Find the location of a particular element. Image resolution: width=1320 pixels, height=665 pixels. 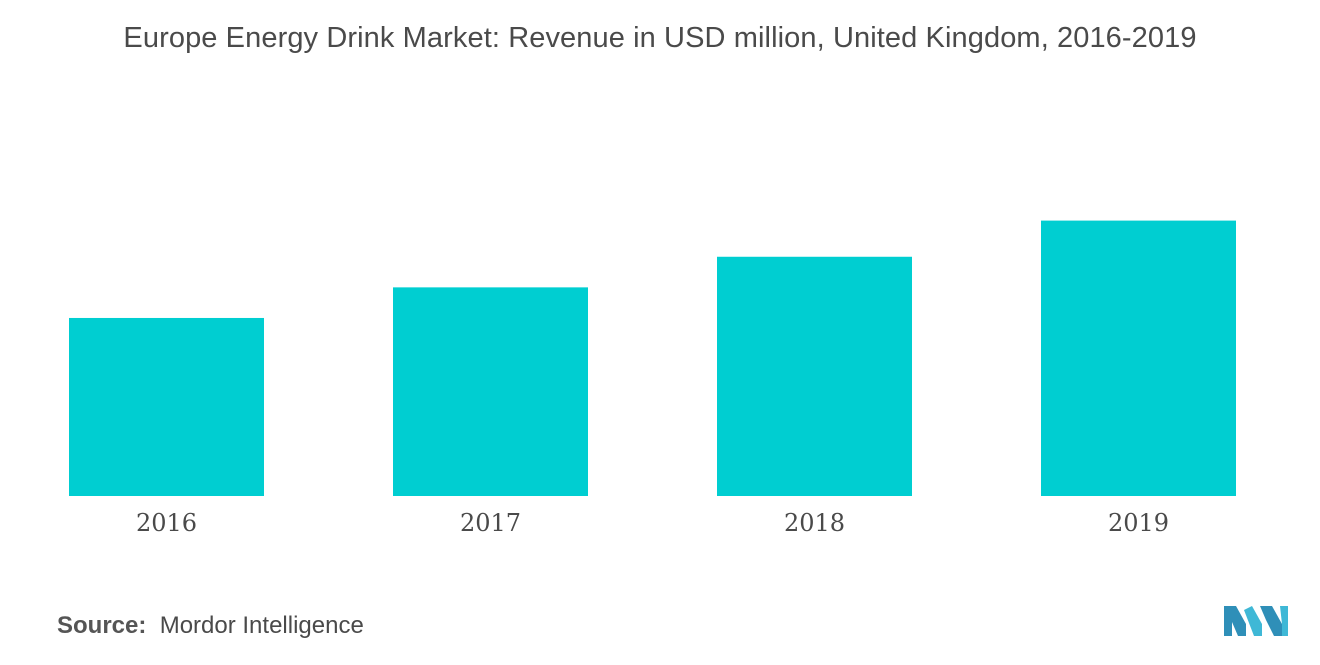

bar-2017 is located at coordinates (490, 391).